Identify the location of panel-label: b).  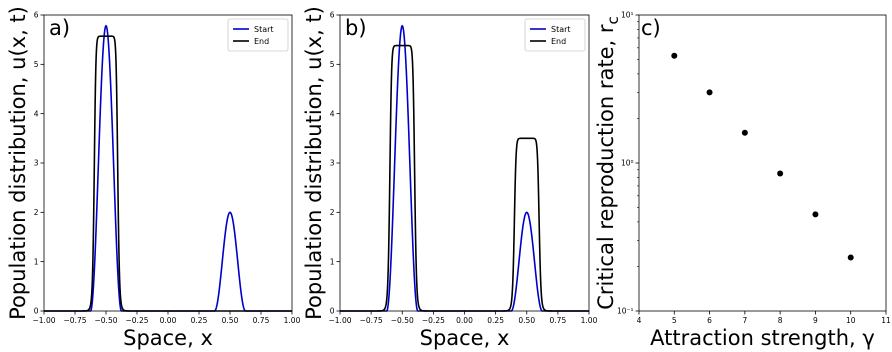
(356, 28).